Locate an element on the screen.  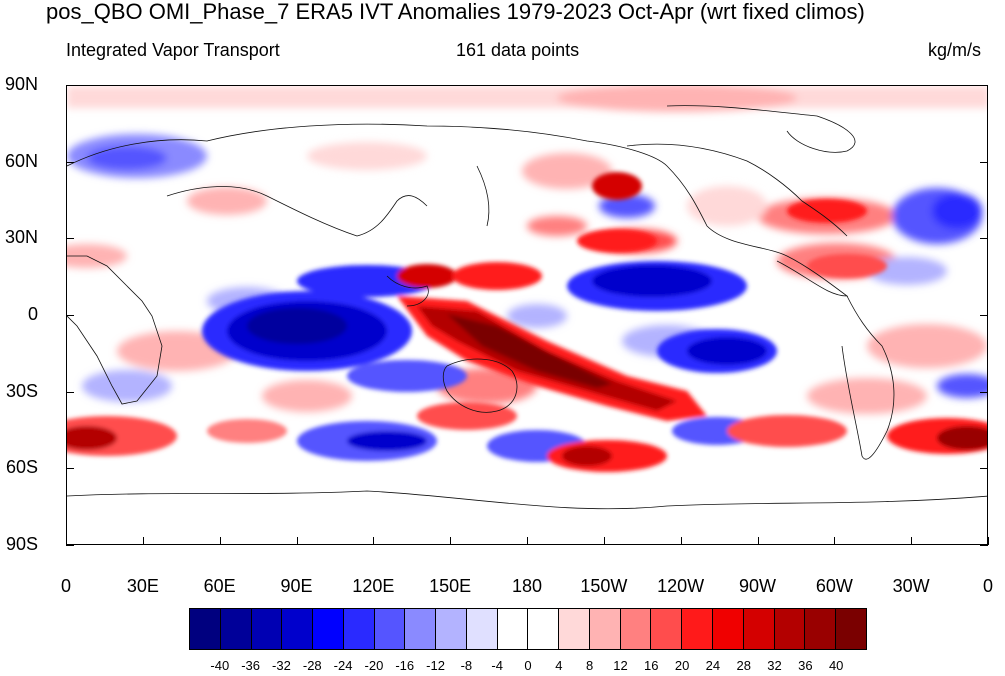
y-tick-label: 90S is located at coordinates (21, 544).